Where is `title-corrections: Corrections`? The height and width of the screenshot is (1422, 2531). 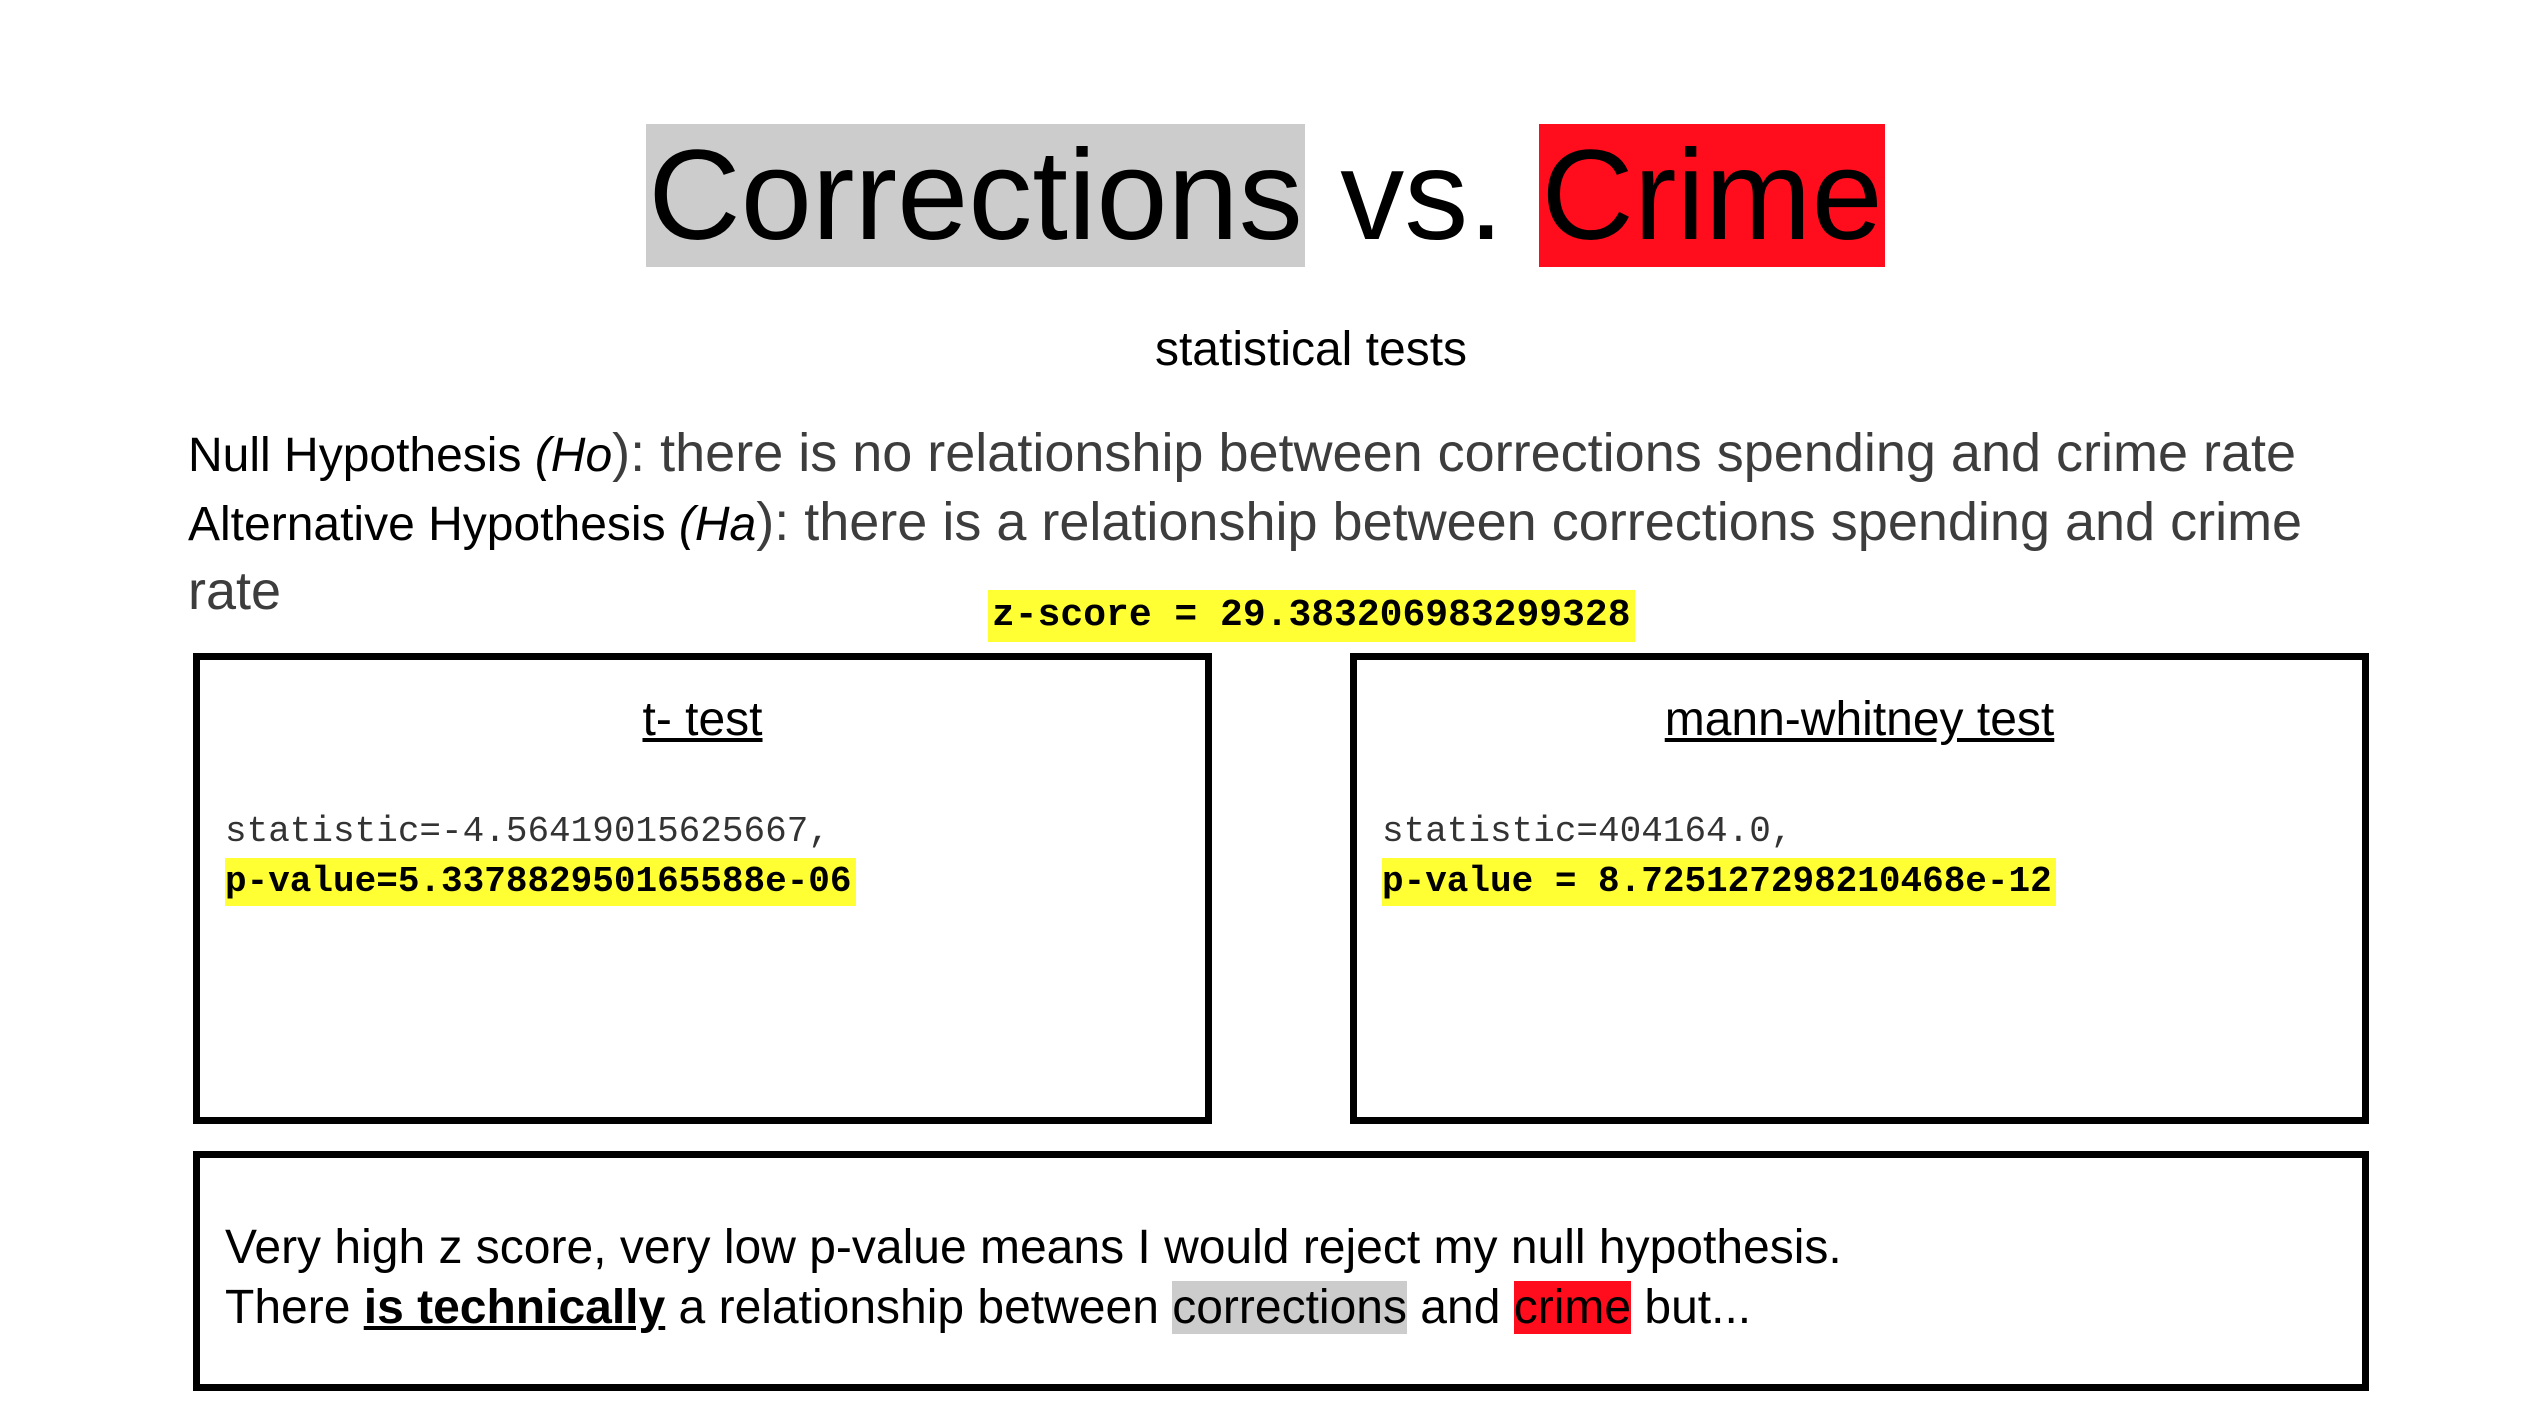
title-corrections: Corrections is located at coordinates (975, 195).